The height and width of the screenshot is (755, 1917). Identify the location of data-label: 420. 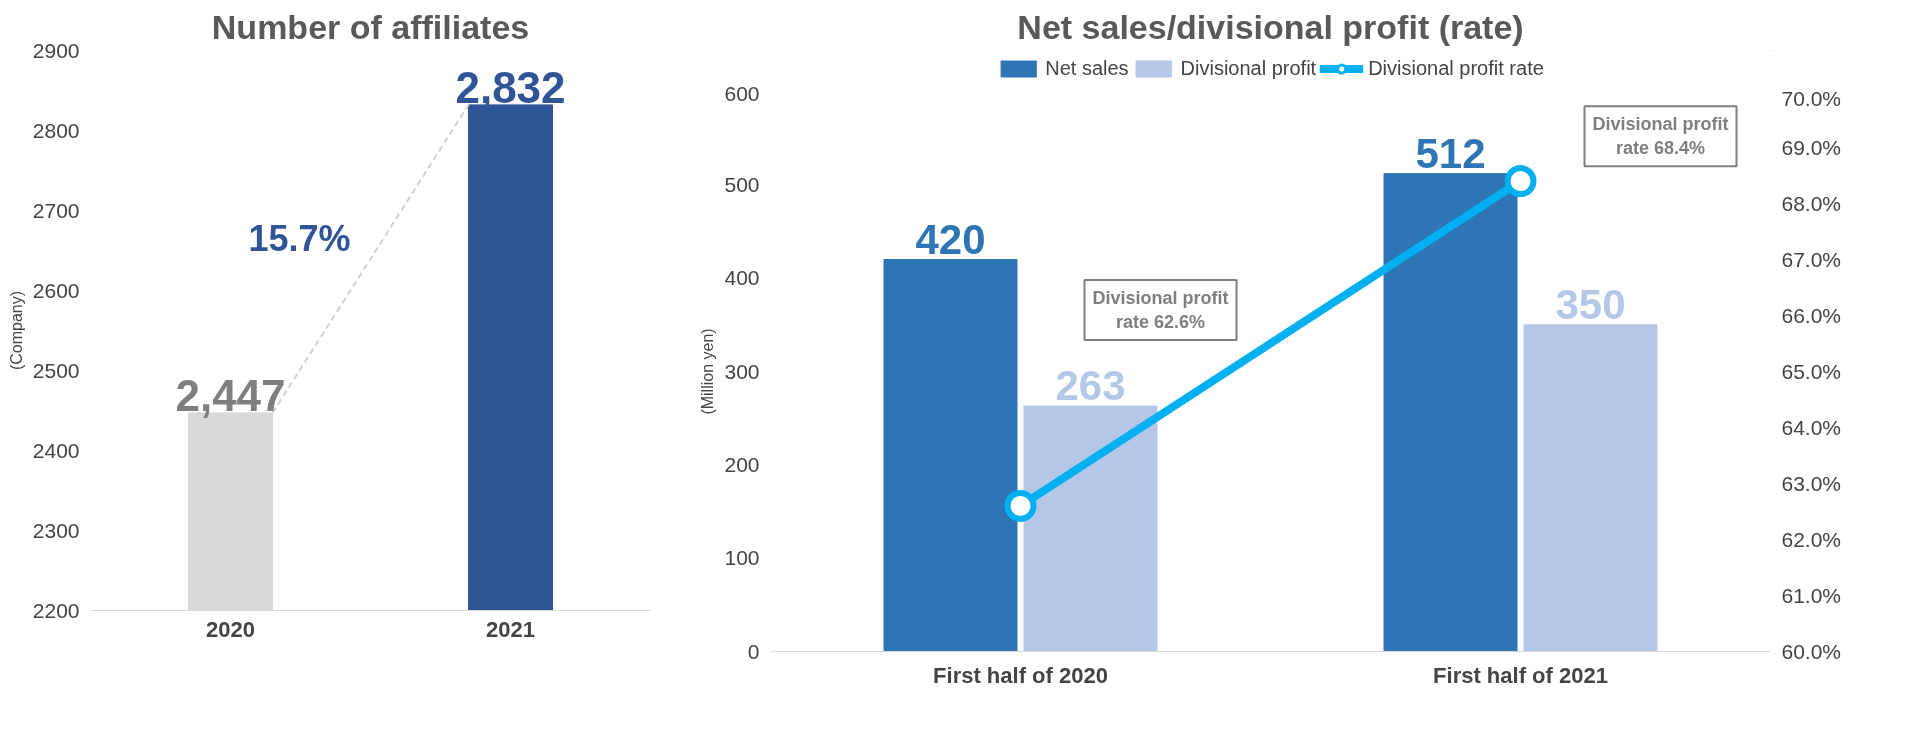
(950, 239).